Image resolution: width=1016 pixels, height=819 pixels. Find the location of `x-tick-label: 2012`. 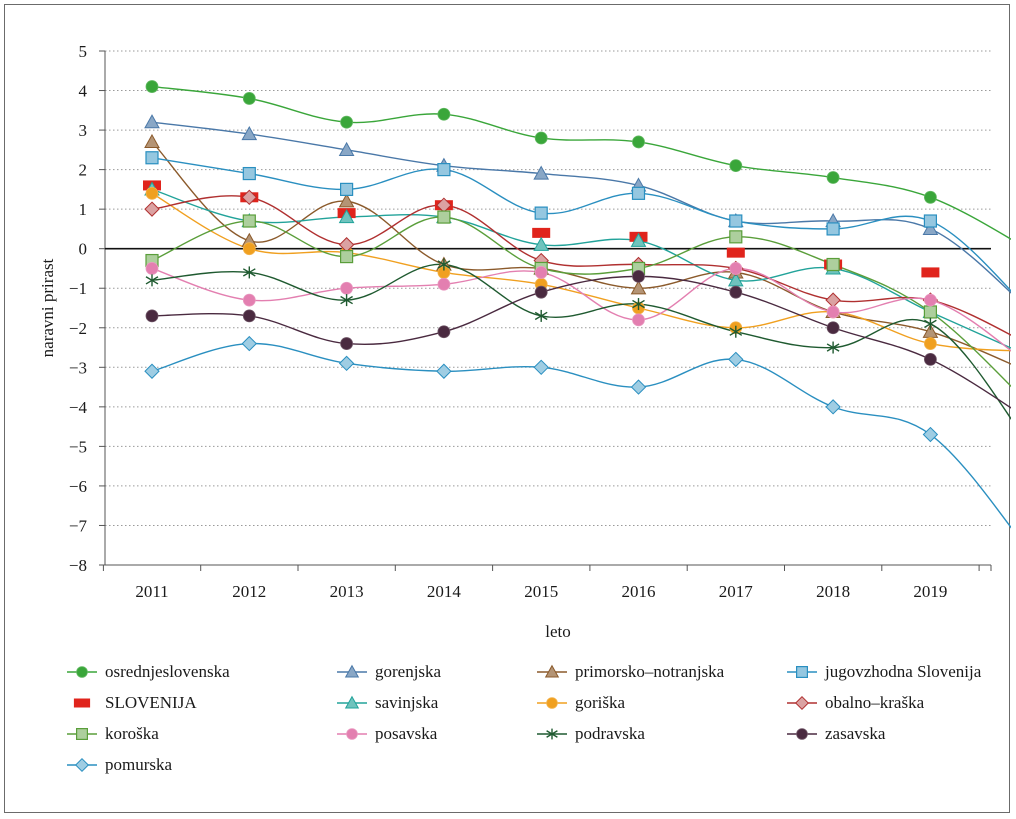

x-tick-label: 2012 is located at coordinates (249, 591).